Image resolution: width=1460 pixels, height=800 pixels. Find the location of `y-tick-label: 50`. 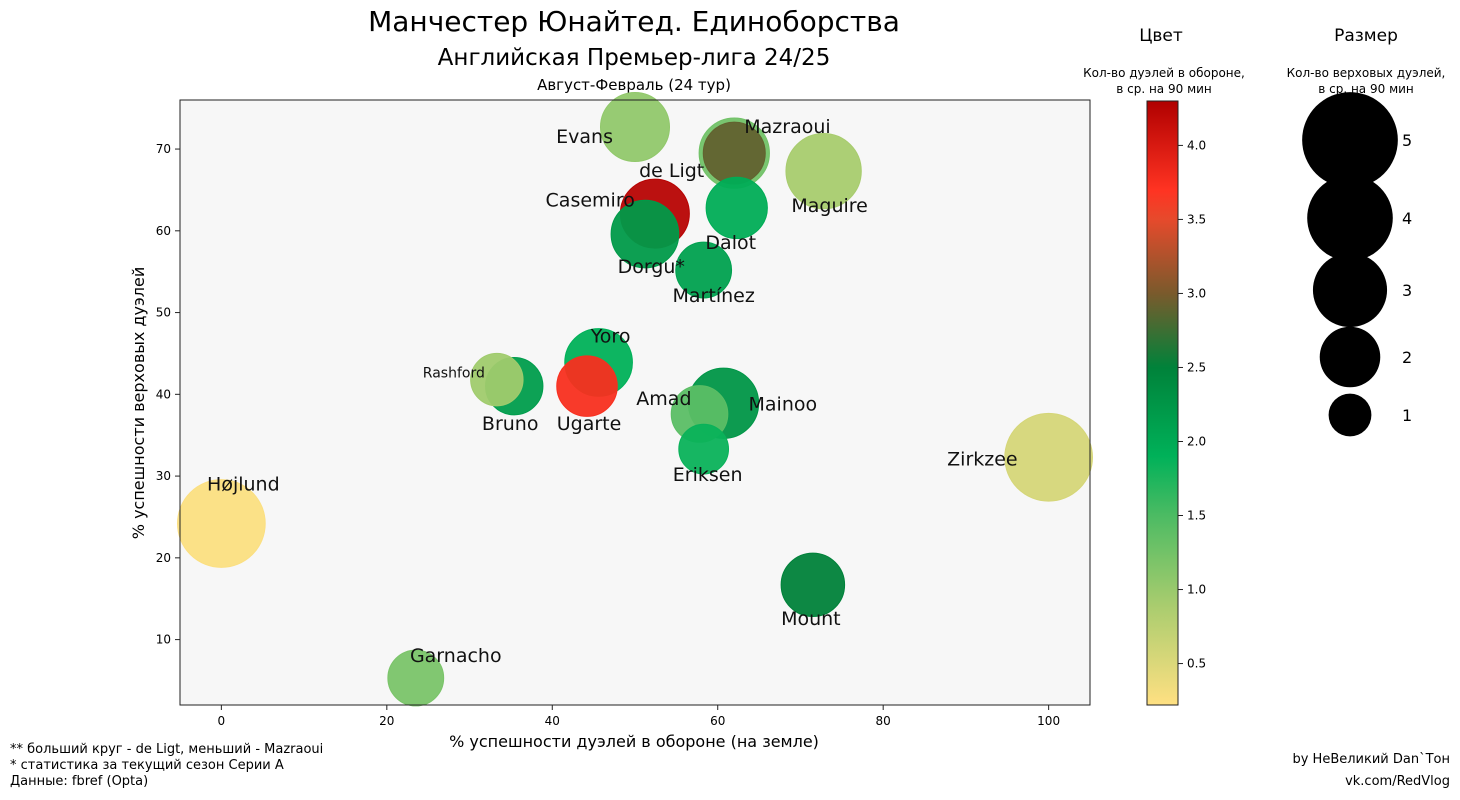

y-tick-label: 50 is located at coordinates (163, 313).